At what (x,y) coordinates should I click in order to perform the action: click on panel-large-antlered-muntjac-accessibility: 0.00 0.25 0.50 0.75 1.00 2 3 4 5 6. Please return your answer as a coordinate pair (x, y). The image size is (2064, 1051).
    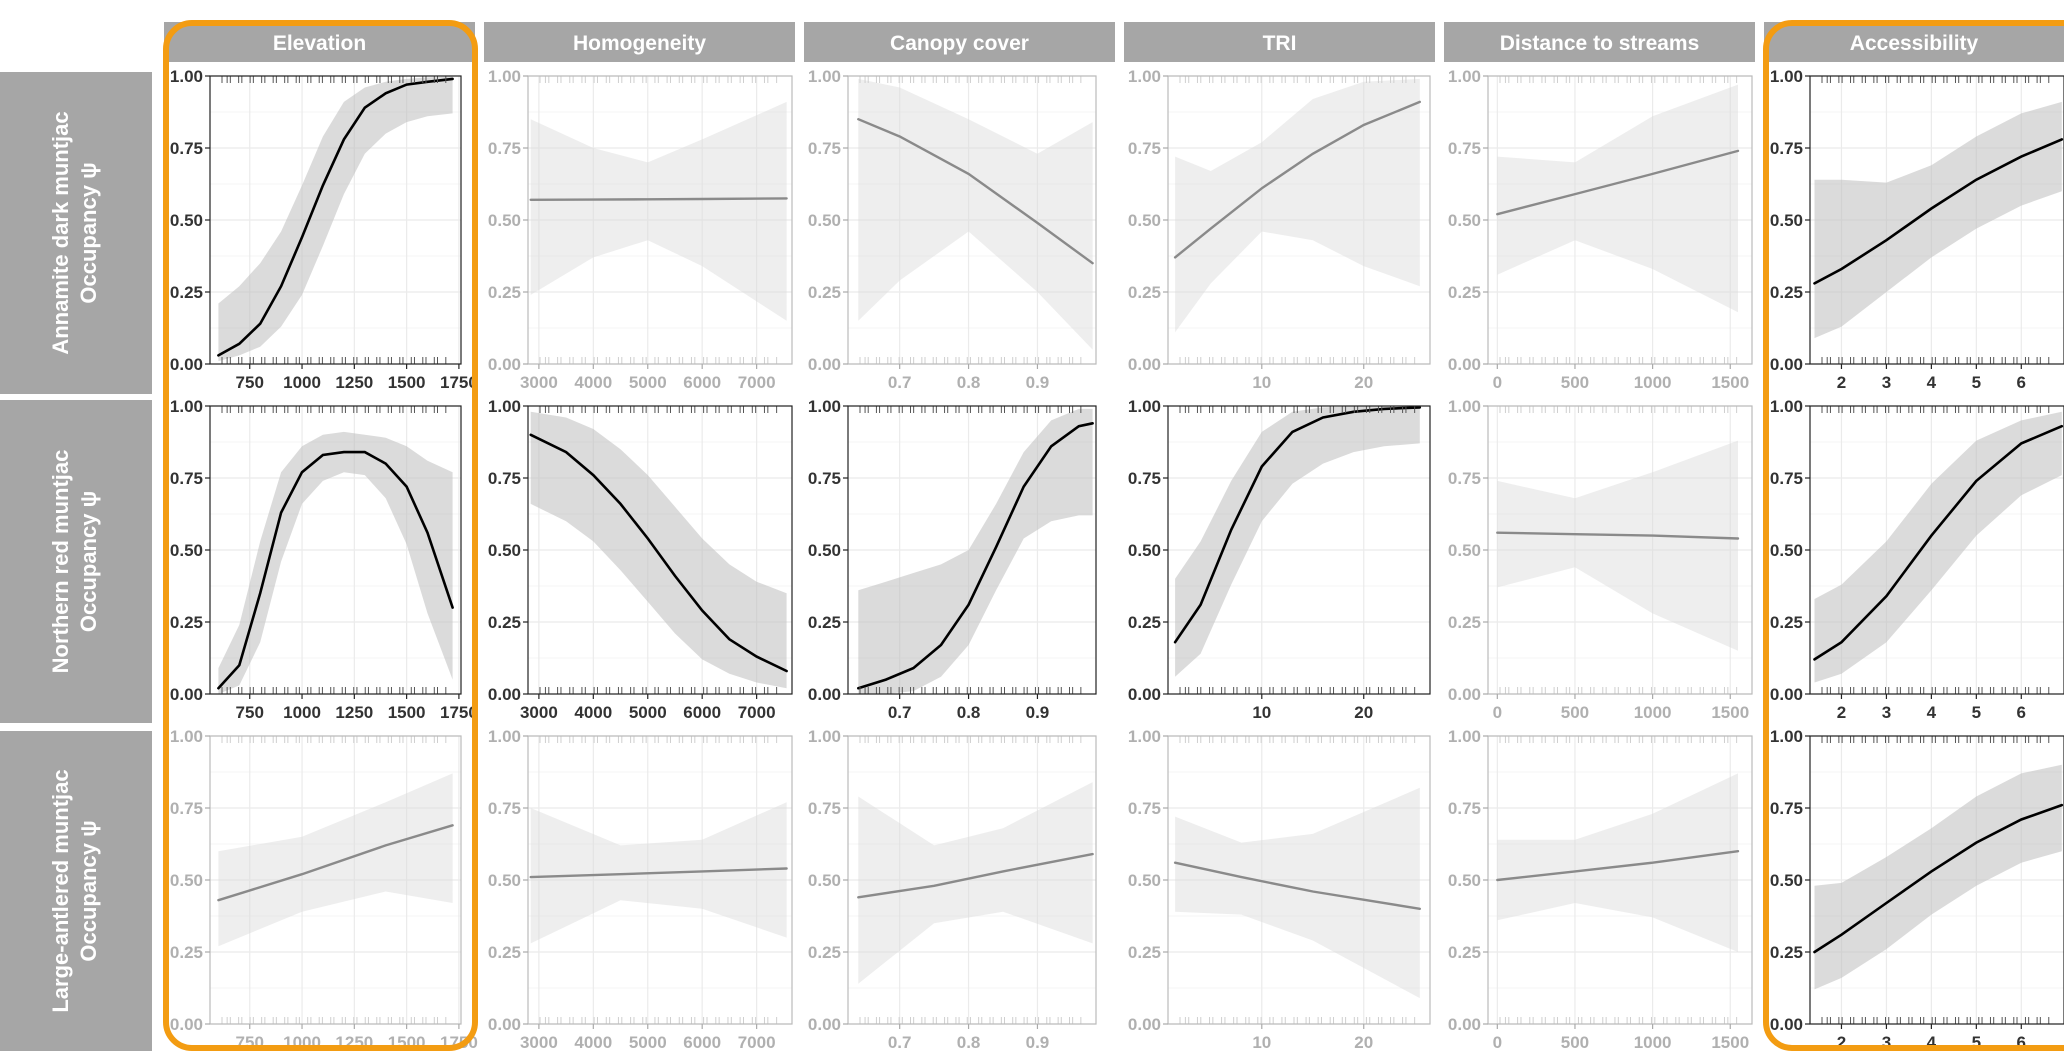
    Looking at the image, I should click on (1917, 889).